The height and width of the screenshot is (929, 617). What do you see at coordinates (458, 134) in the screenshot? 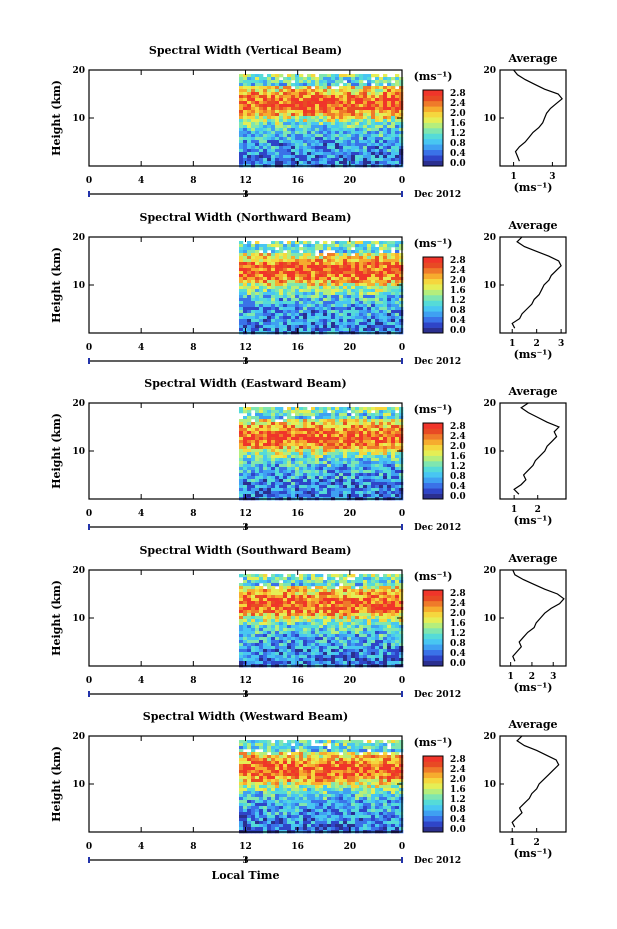
I see `colorbar-tick-label: 1.2` at bounding box center [458, 134].